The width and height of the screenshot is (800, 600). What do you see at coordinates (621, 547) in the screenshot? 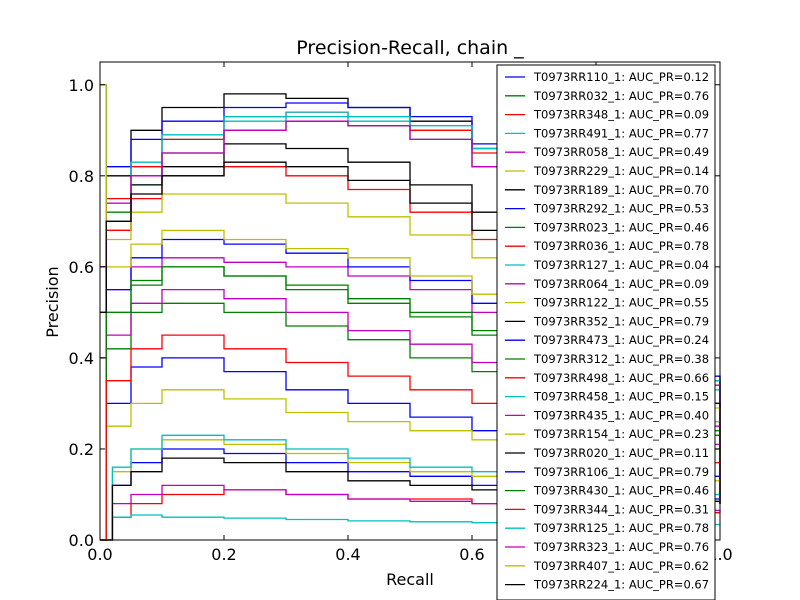
I see `legend-entry: T0973RR323_1: AUC_PR=0.76` at bounding box center [621, 547].